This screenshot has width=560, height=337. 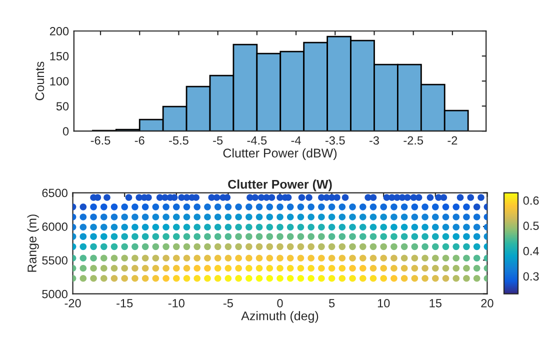 What do you see at coordinates (72, 303) in the screenshot?
I see `x-tick-label: -20` at bounding box center [72, 303].